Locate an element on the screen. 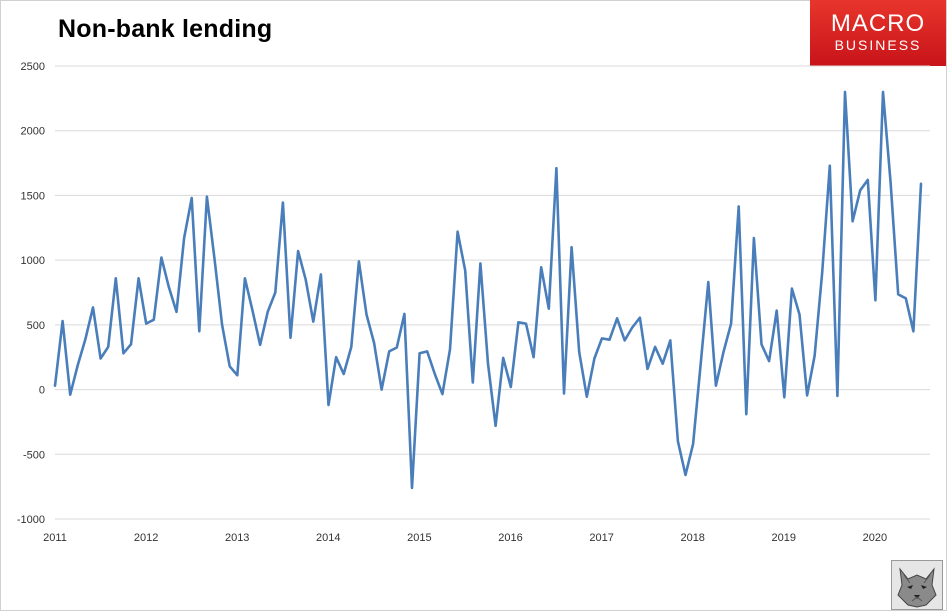 The width and height of the screenshot is (947, 614). x-tick-label: 2019 is located at coordinates (784, 538).